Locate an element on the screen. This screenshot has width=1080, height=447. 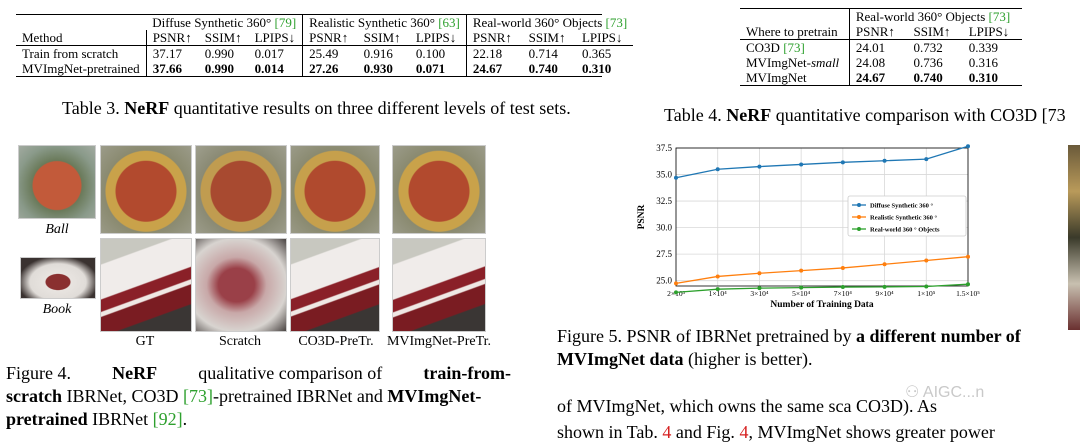
table3-method-label: Method is located at coordinates (81, 38).